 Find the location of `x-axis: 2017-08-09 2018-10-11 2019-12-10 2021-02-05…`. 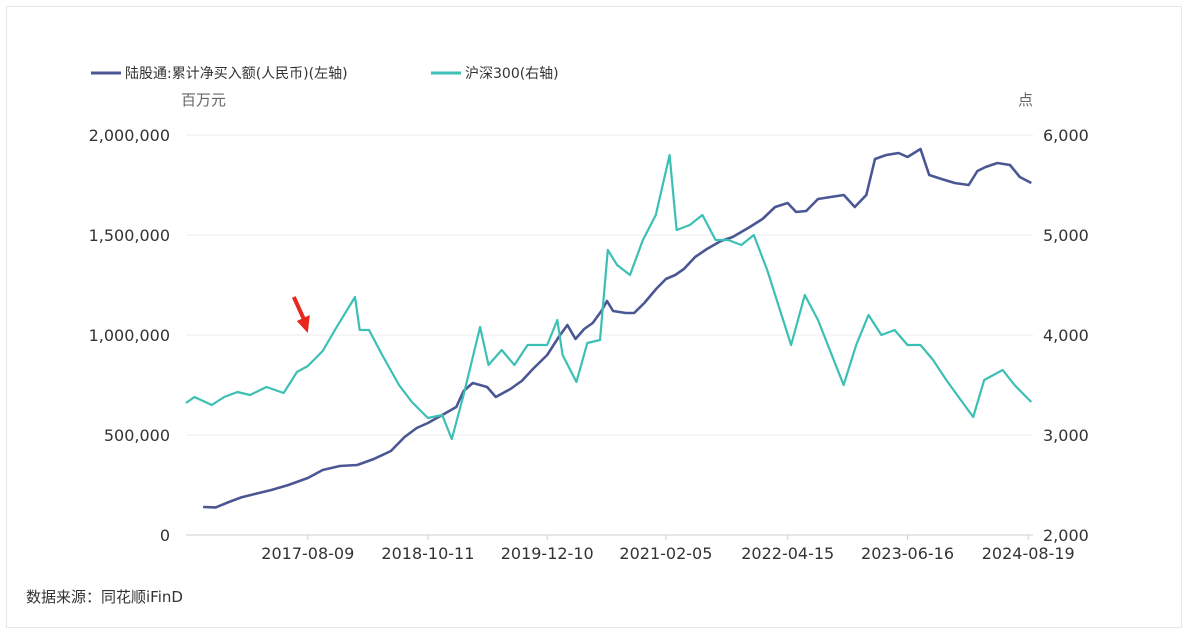

x-axis: 2017-08-09 2018-10-11 2019-12-10 2021-02-05… is located at coordinates (668, 549).